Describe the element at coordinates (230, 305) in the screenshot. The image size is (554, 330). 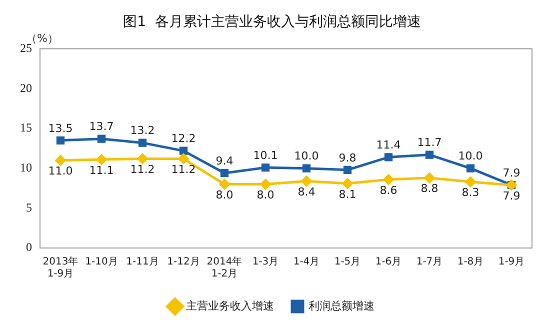
I see `legend-label: 主营业务收入增速` at that location.